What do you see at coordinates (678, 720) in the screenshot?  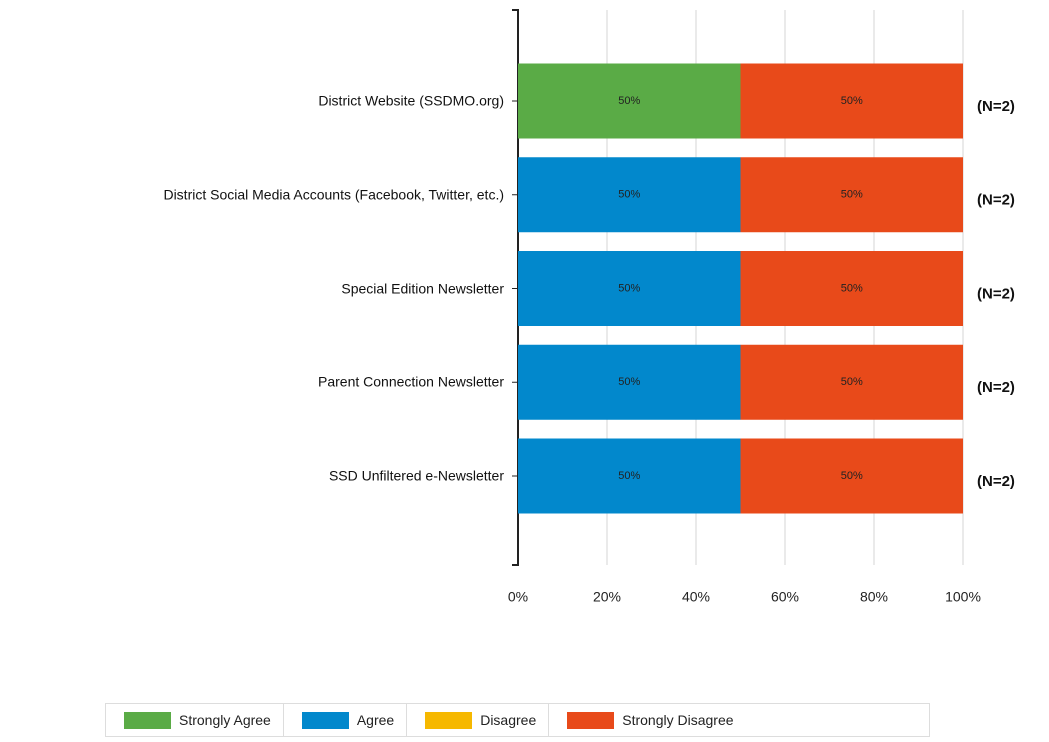 I see `legend-label: Strongly Disagree` at bounding box center [678, 720].